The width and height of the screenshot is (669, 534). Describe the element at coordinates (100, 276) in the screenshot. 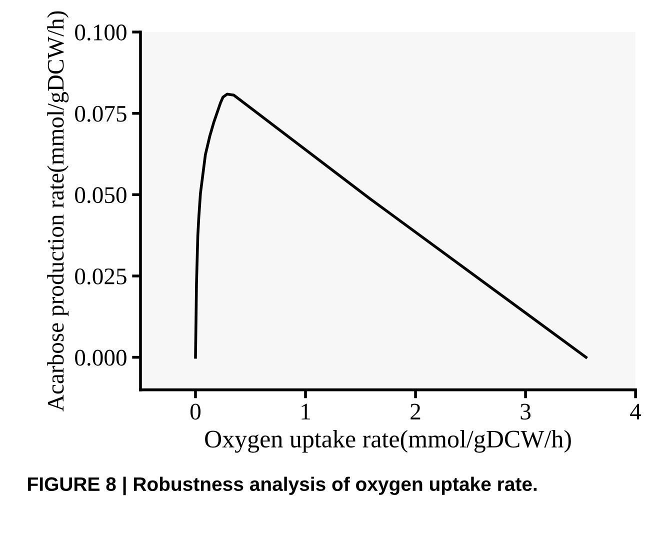

I see `y-tick-label: 0.025` at that location.